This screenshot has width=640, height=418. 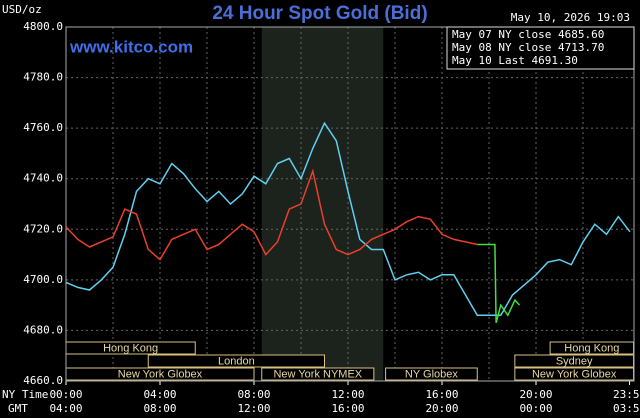 What do you see at coordinates (18, 408) in the screenshot?
I see `x2-axis-label: GMT` at bounding box center [18, 408].